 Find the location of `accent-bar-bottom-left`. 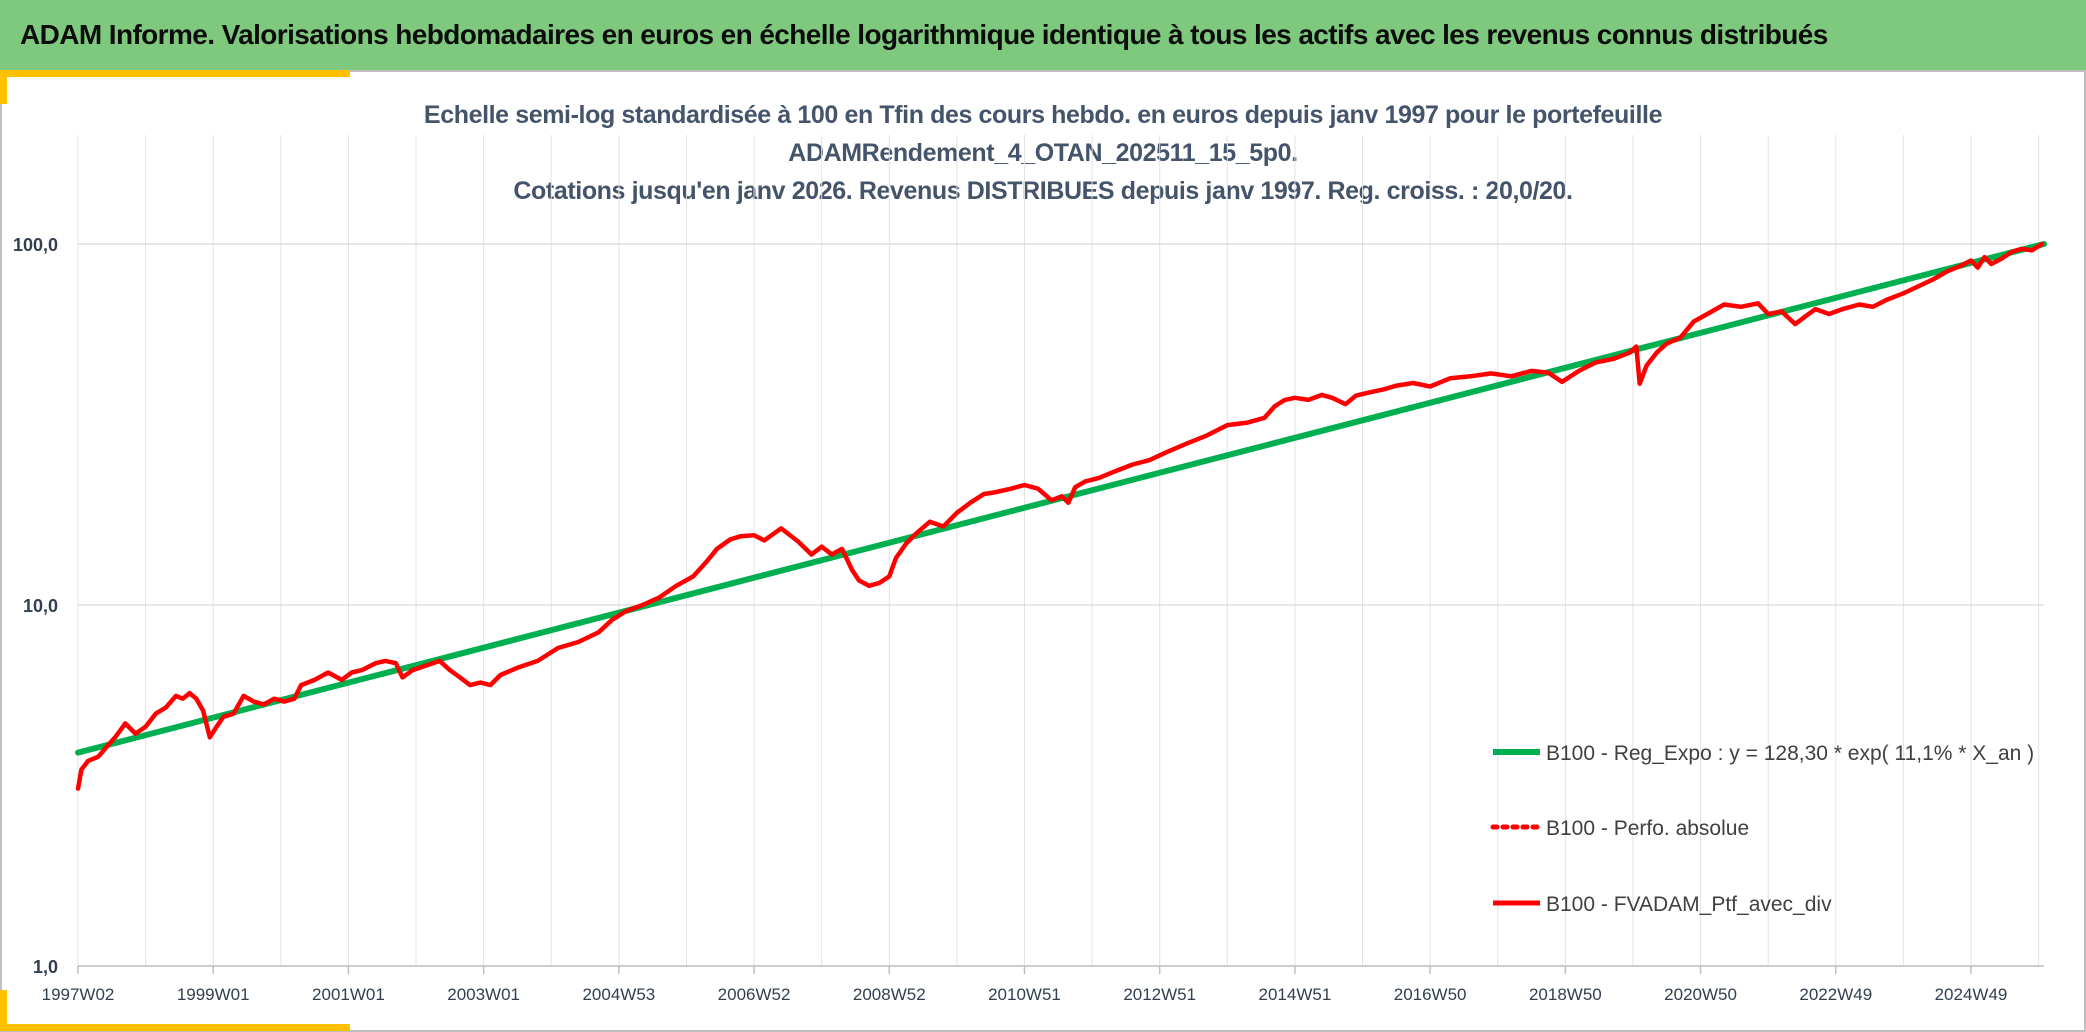

accent-bar-bottom-left is located at coordinates (175, 1027).